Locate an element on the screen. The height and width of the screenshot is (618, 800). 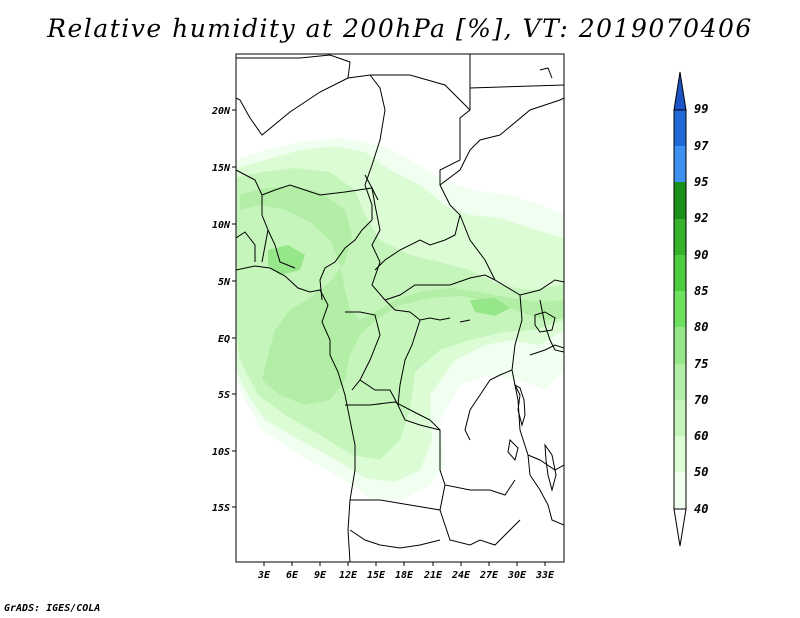
lat-label: 15N is located at coordinates (221, 168).